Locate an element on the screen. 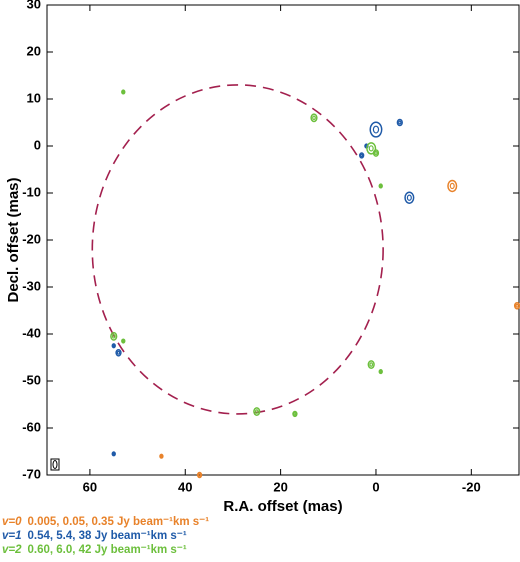 Image resolution: width=520 pixels, height=562 pixels. x-tick-label: 20 is located at coordinates (280, 486).